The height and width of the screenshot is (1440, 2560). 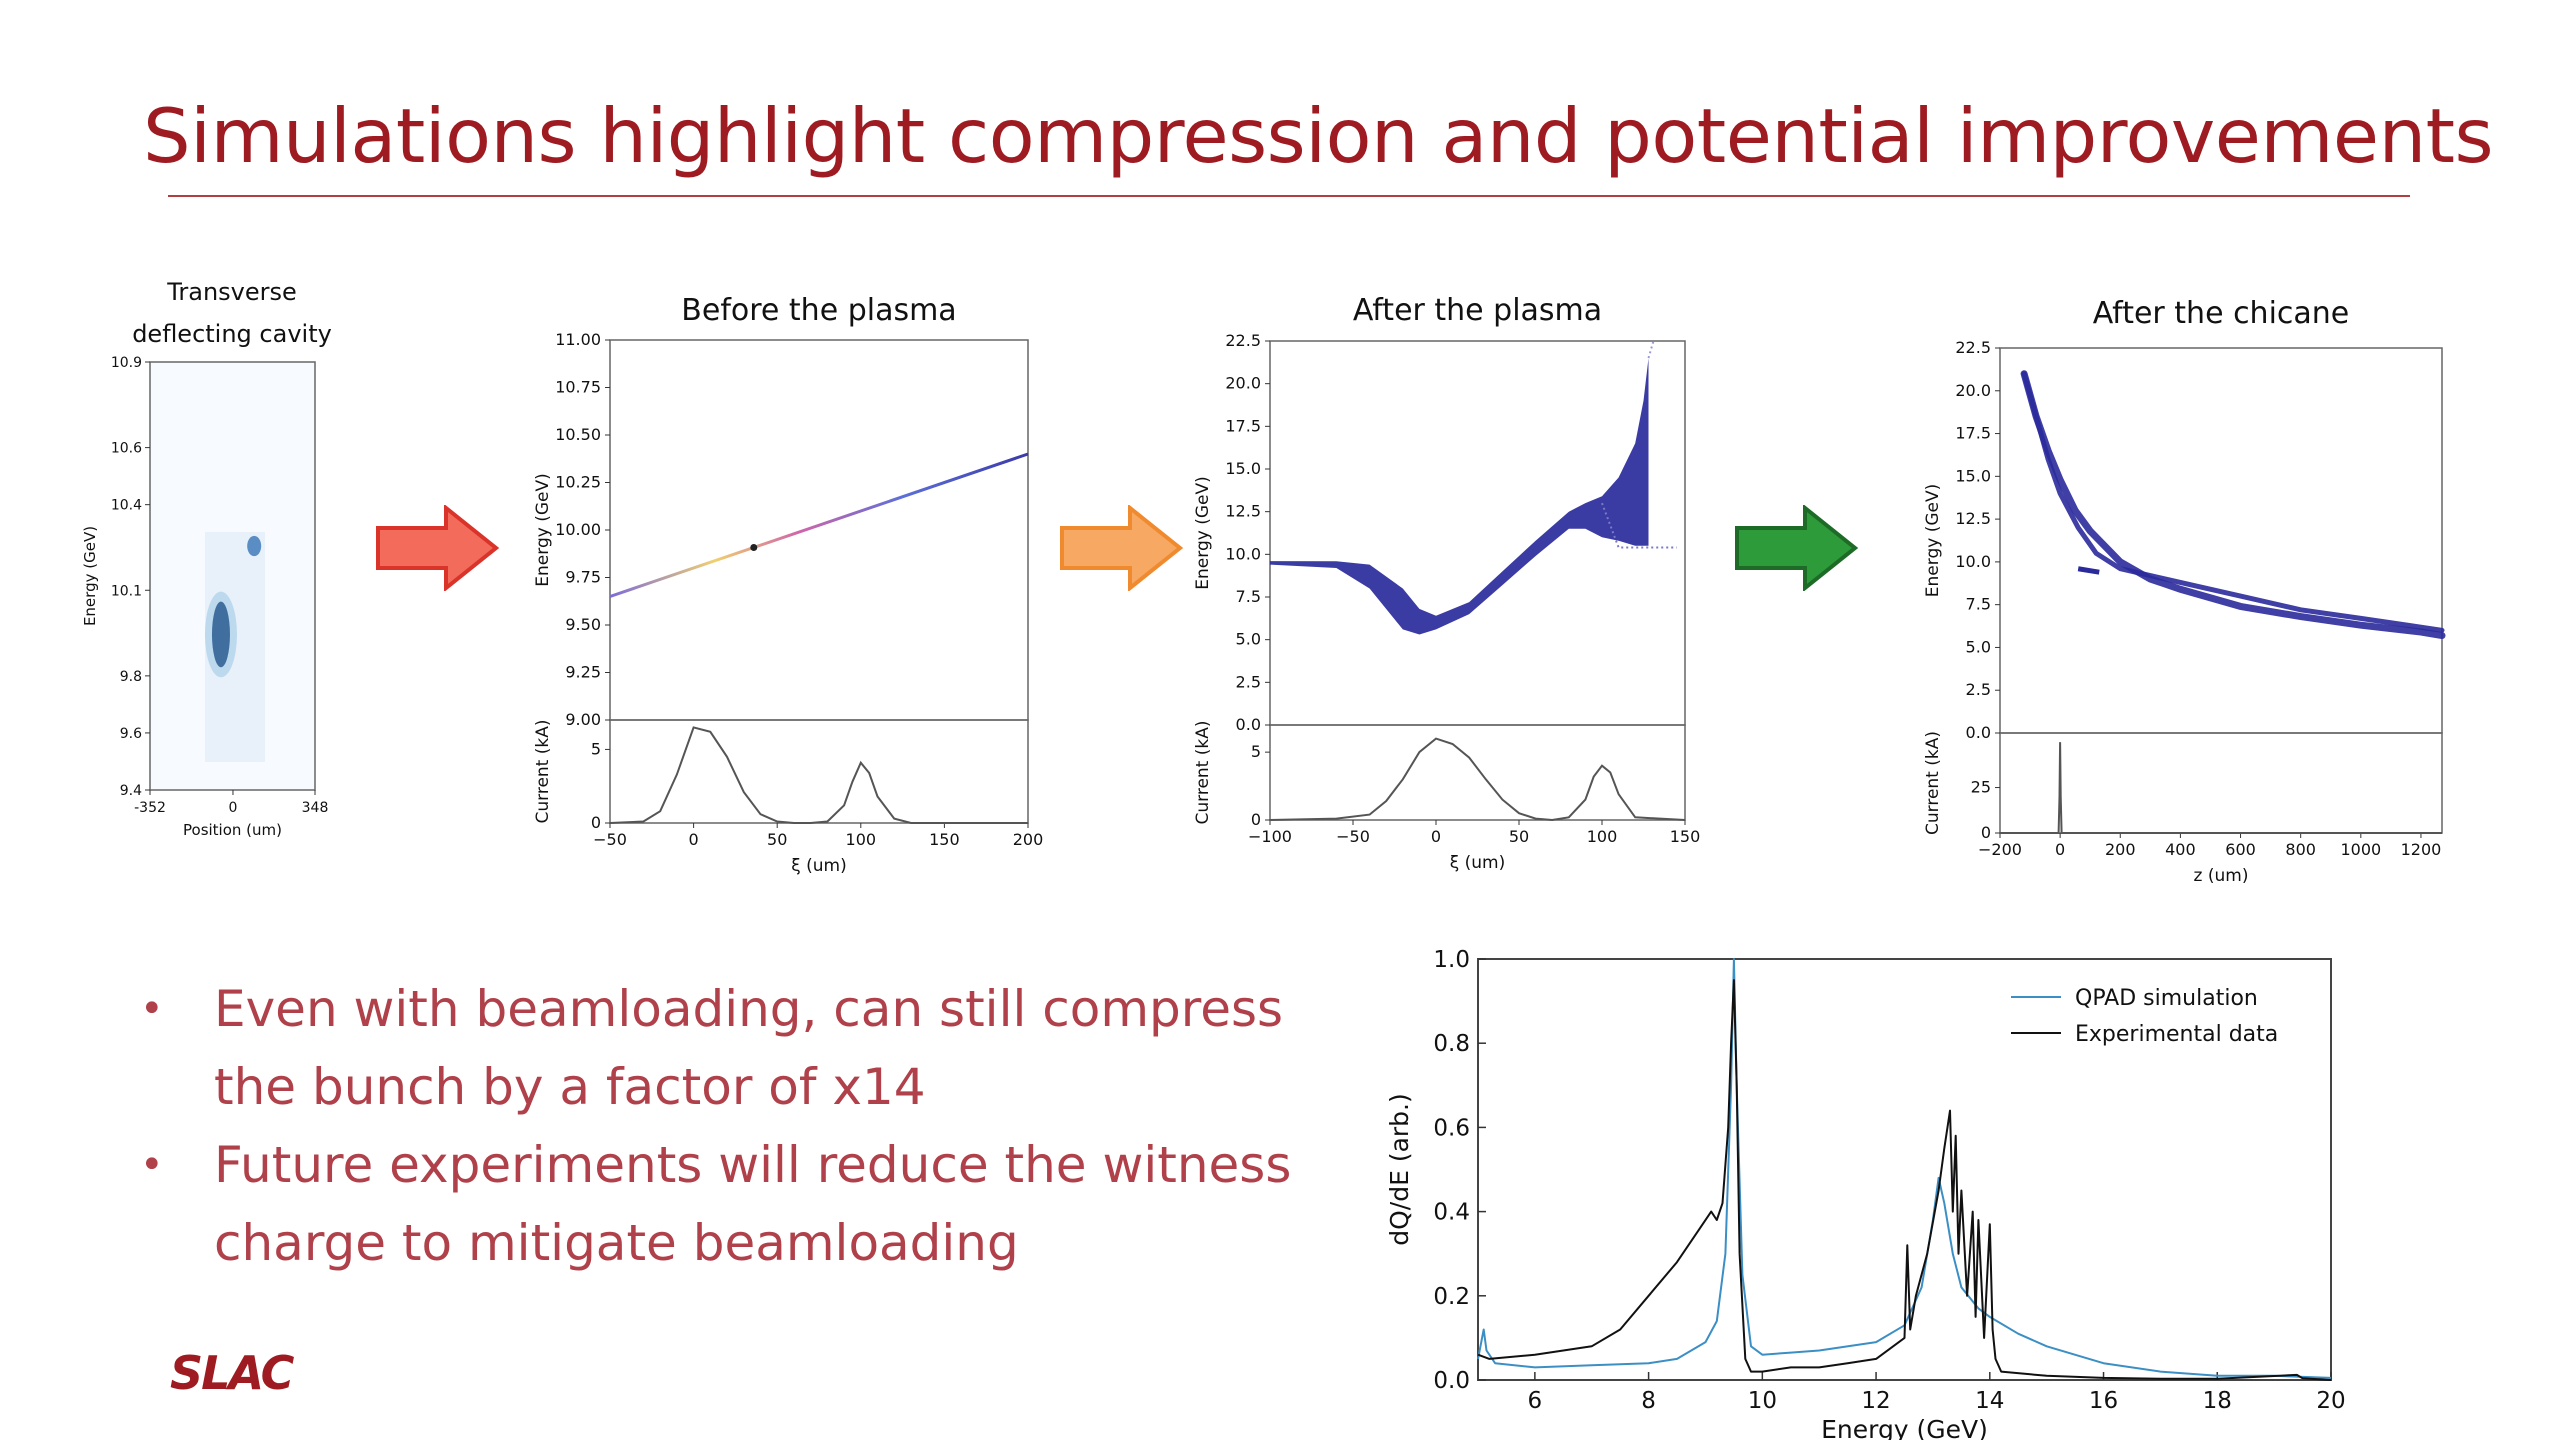 I want to click on chart-title: After the chicane, so click(x=2221, y=313).